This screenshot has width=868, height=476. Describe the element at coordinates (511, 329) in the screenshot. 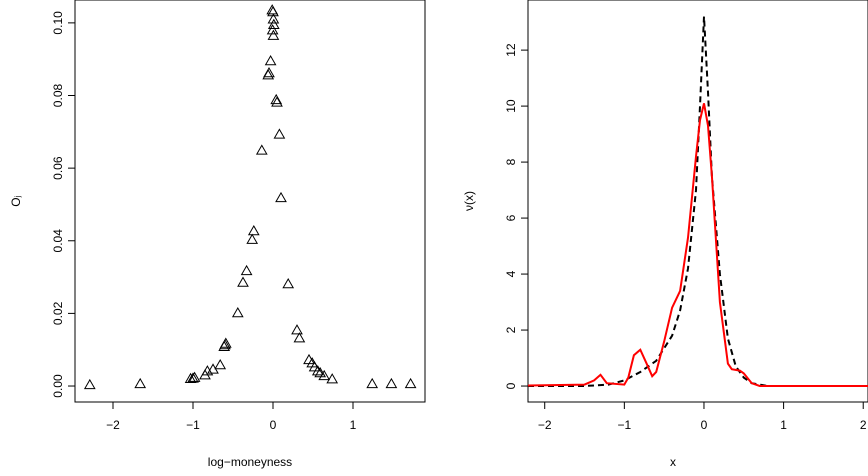

I see `y-tick-label: 2` at that location.